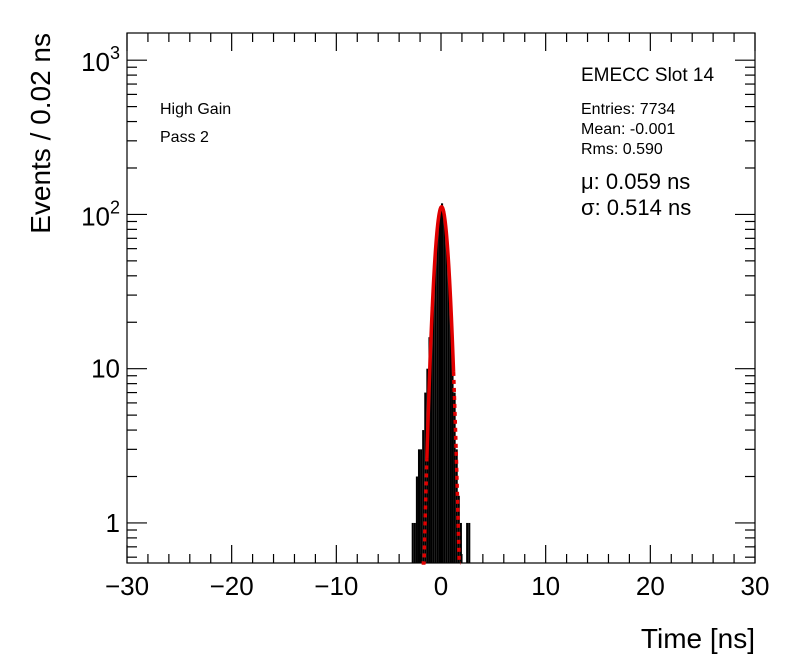 The image size is (796, 672). What do you see at coordinates (647, 75) in the screenshot?
I see `stats-title: EMECC Slot 14` at bounding box center [647, 75].